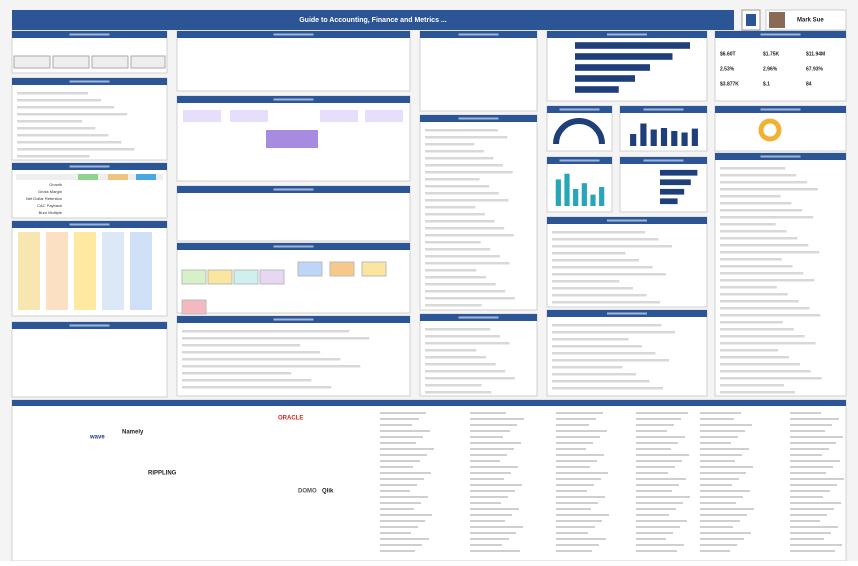 This screenshot has height=566, width=858. Describe the element at coordinates (806, 20) in the screenshot. I see `profile` at that location.